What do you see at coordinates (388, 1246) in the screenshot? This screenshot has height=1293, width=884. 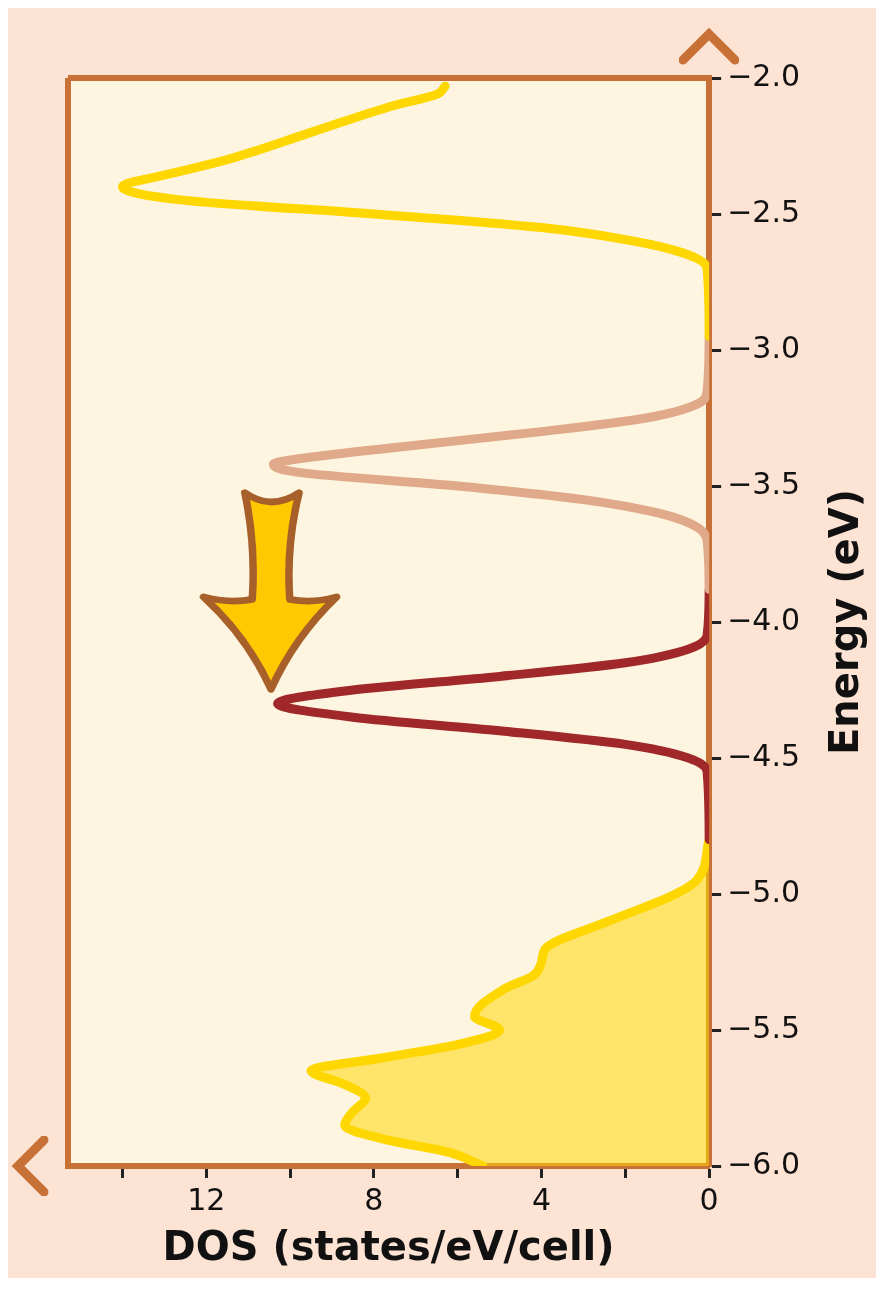 I see `x-axis-title: DOS (states/eV/cell)` at bounding box center [388, 1246].